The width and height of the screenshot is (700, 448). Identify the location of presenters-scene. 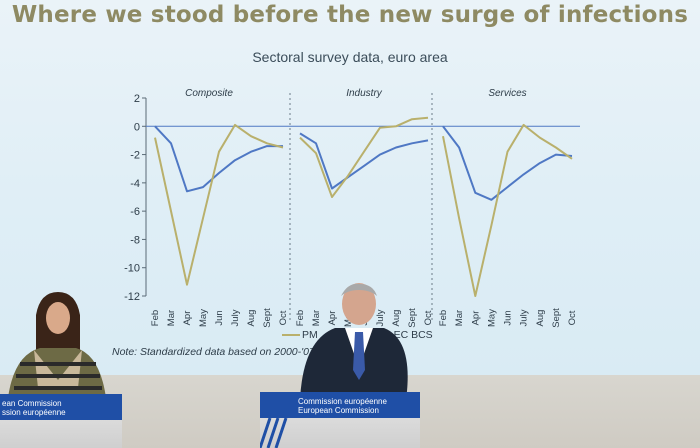
(208, 341).